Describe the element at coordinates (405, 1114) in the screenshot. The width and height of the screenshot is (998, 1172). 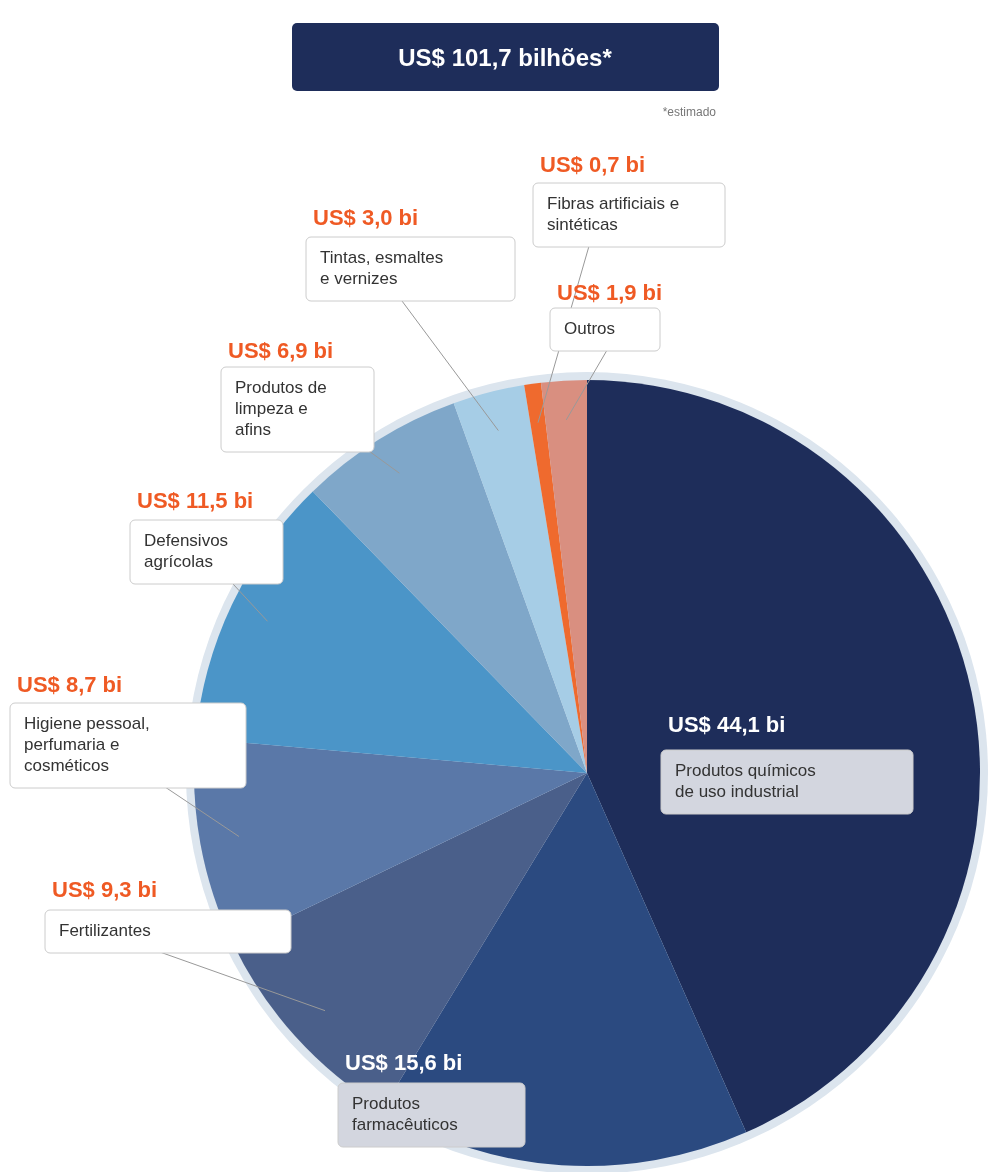
I see `slice-label: Produtos farmacêuticos` at that location.